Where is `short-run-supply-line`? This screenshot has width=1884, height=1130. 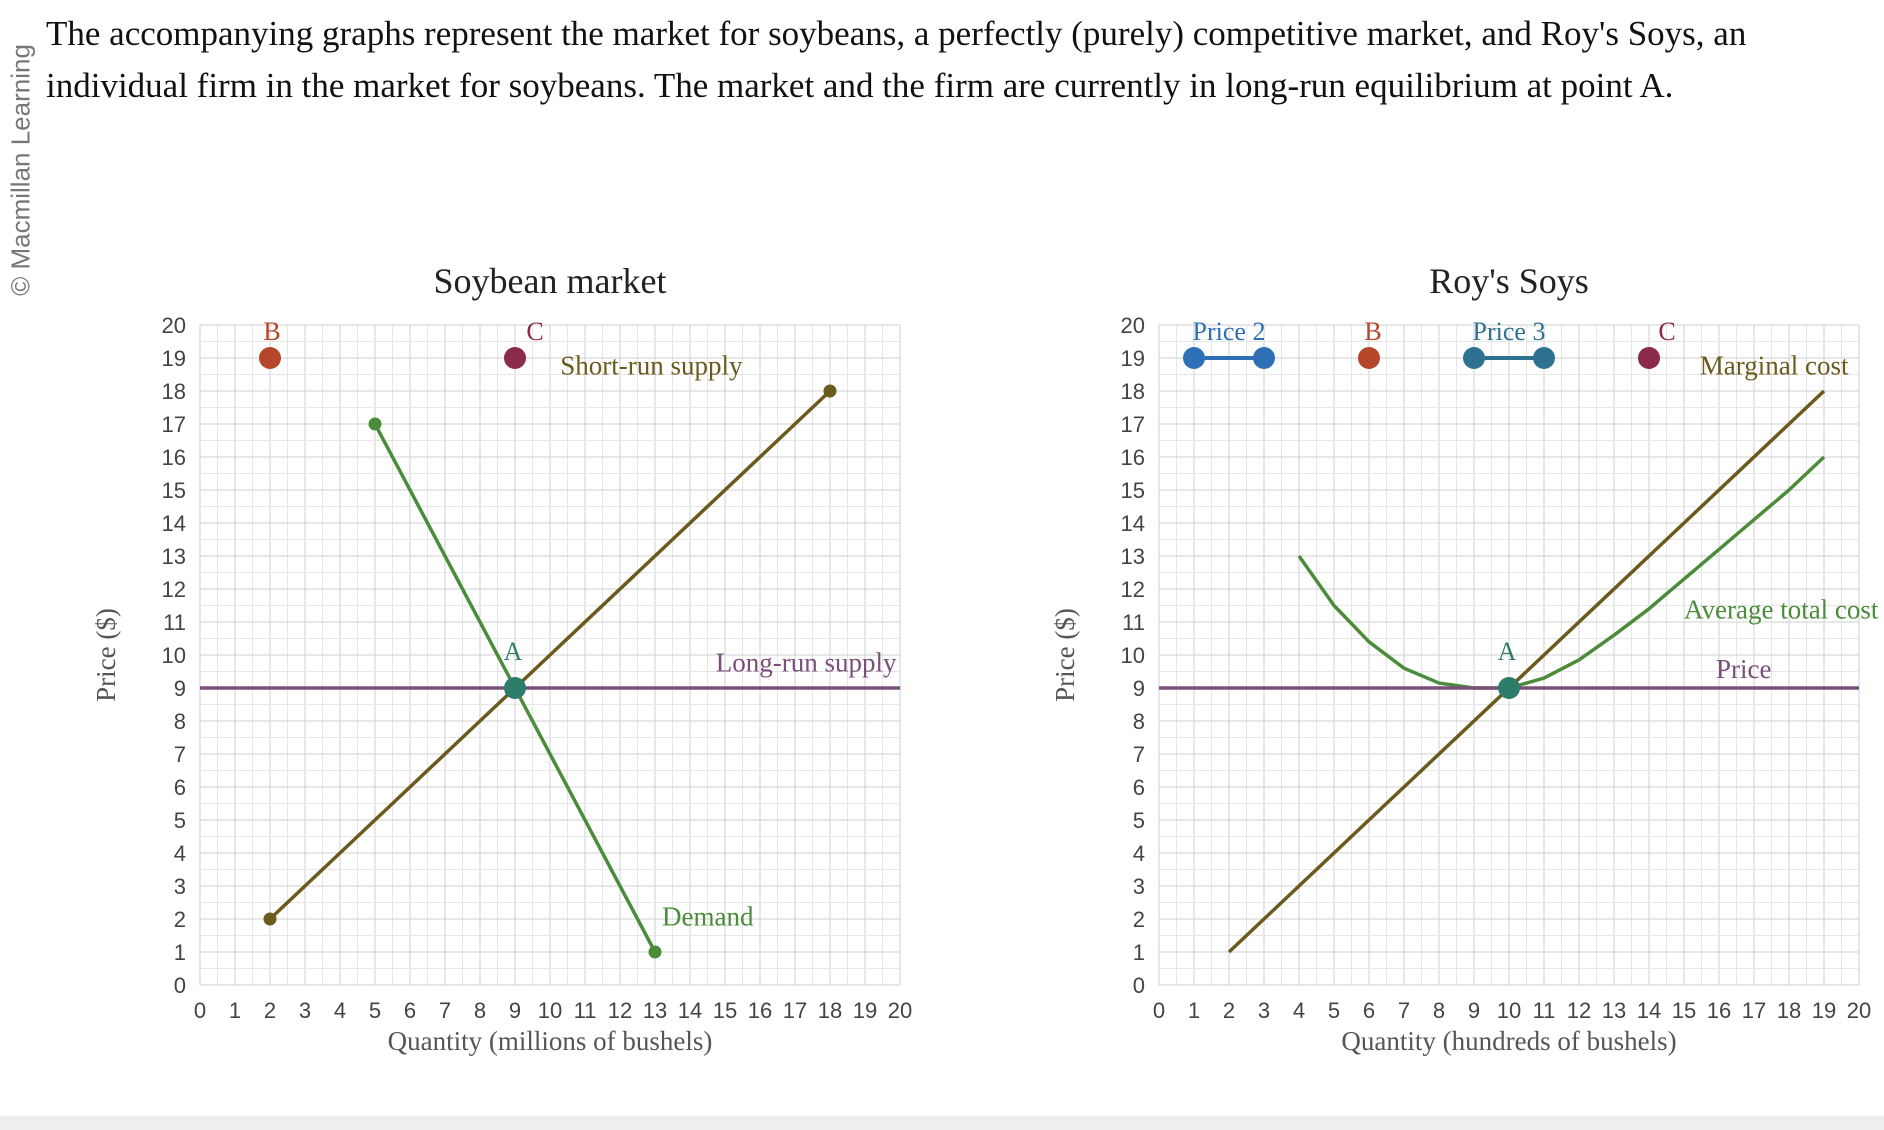 short-run-supply-line is located at coordinates (550, 655).